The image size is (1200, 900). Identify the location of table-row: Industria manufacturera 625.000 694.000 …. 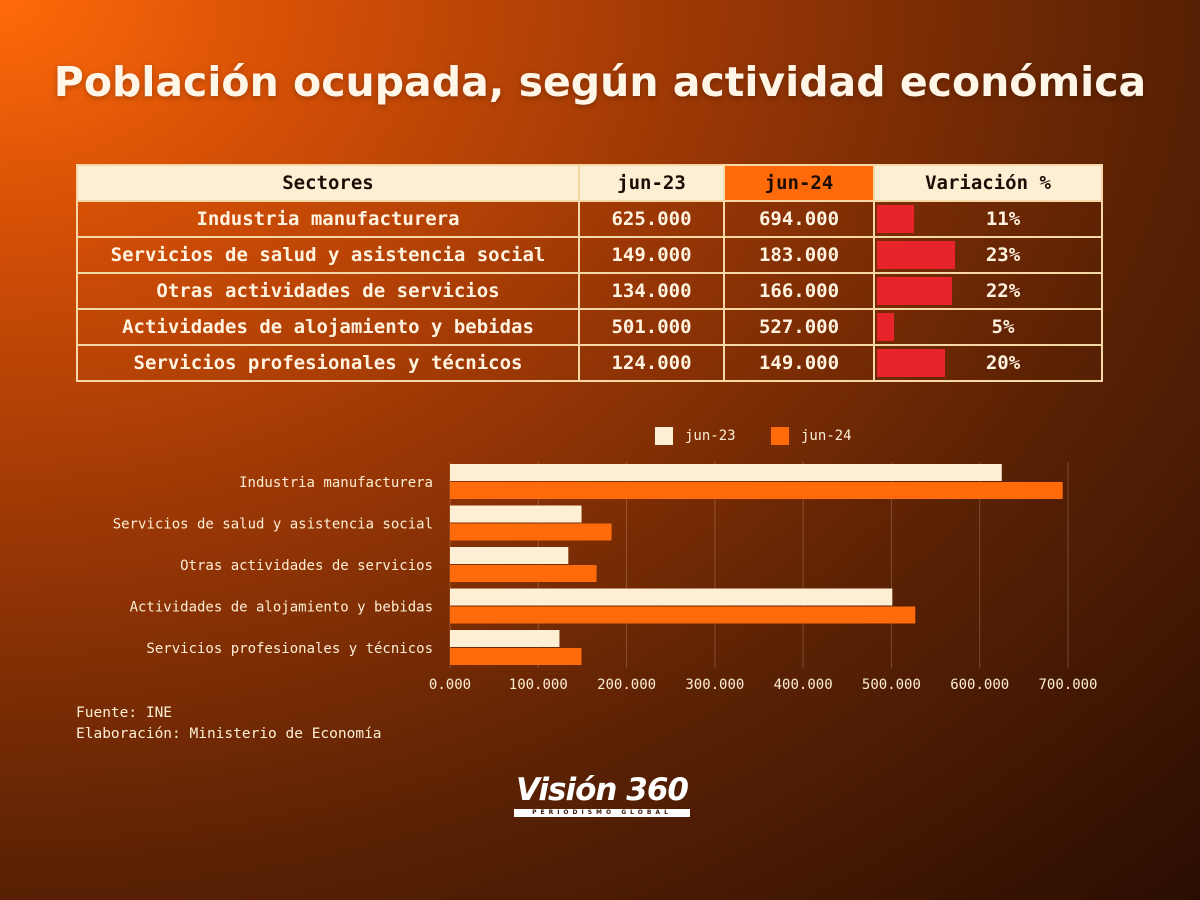
(589, 219).